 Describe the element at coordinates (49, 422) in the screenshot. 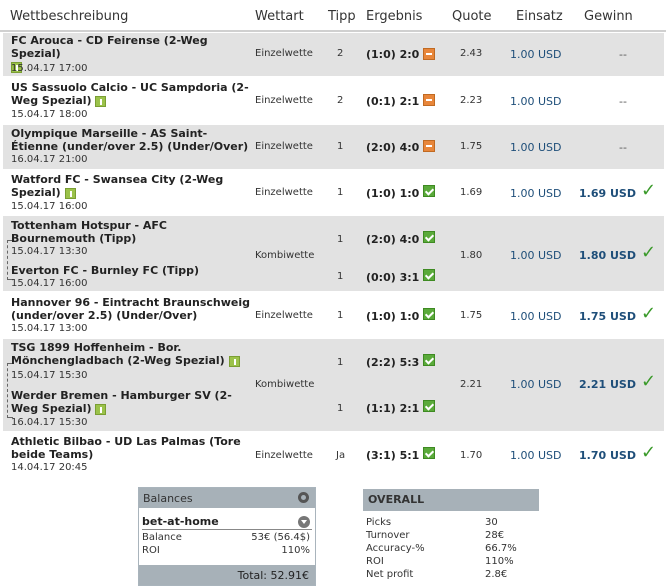

I see `match-date: 16.04.17 15:30` at that location.